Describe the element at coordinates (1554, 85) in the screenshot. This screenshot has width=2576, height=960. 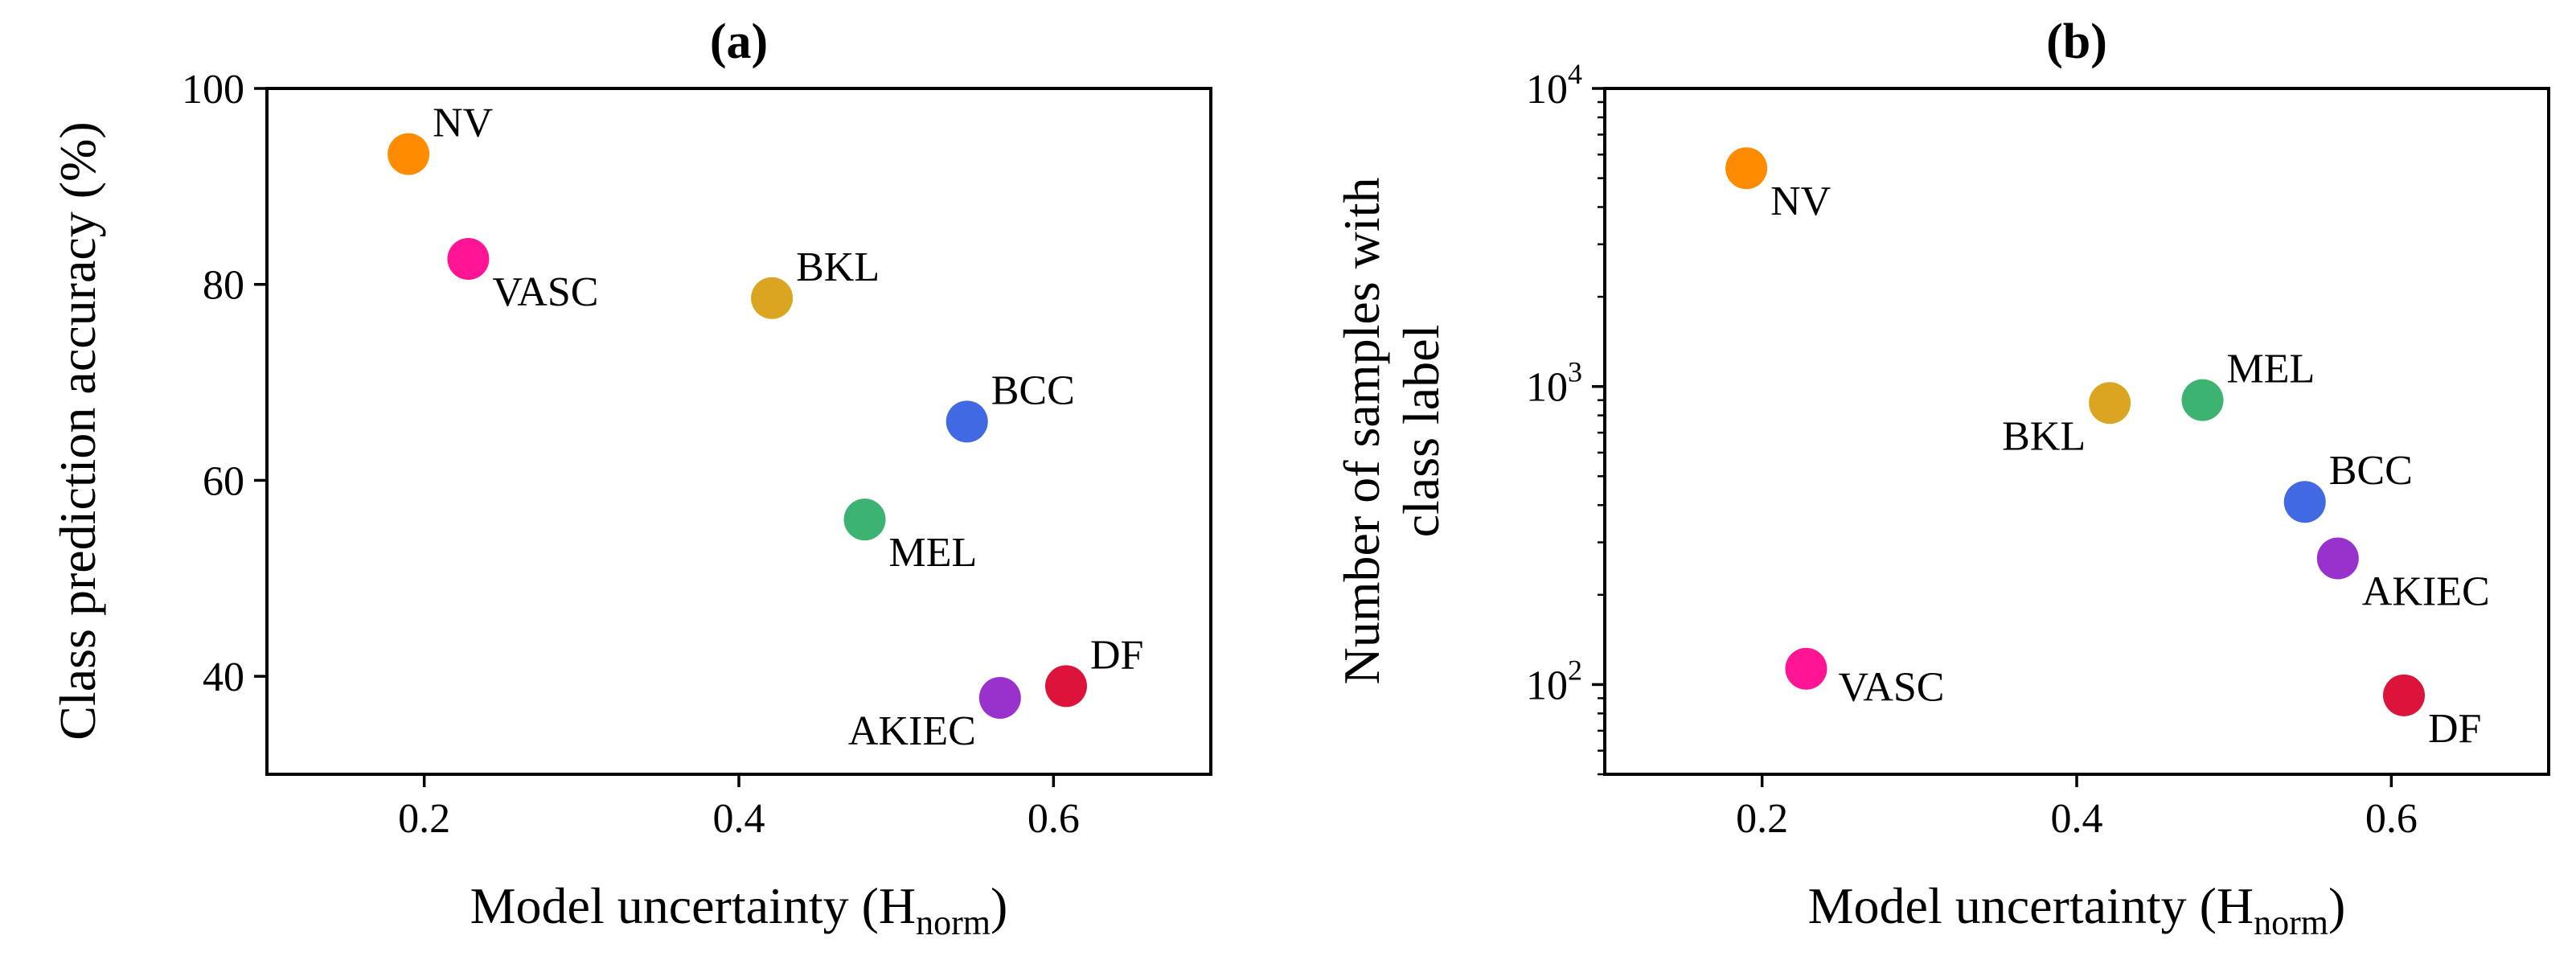
I see `y-tick-label: 10⁴` at that location.